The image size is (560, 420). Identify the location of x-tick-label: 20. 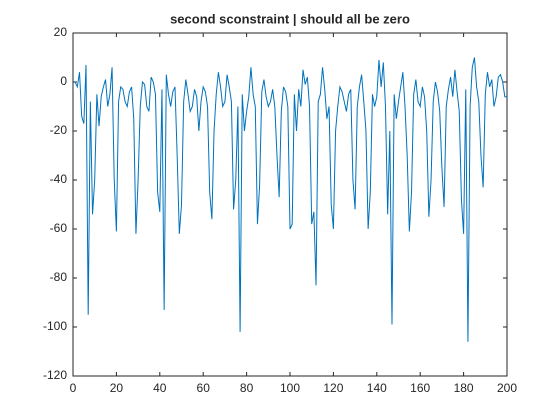
(117, 388).